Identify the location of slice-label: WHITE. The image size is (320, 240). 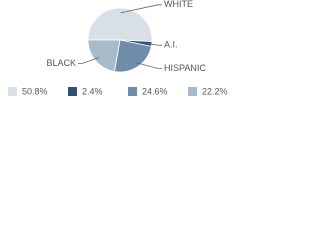
(178, 4).